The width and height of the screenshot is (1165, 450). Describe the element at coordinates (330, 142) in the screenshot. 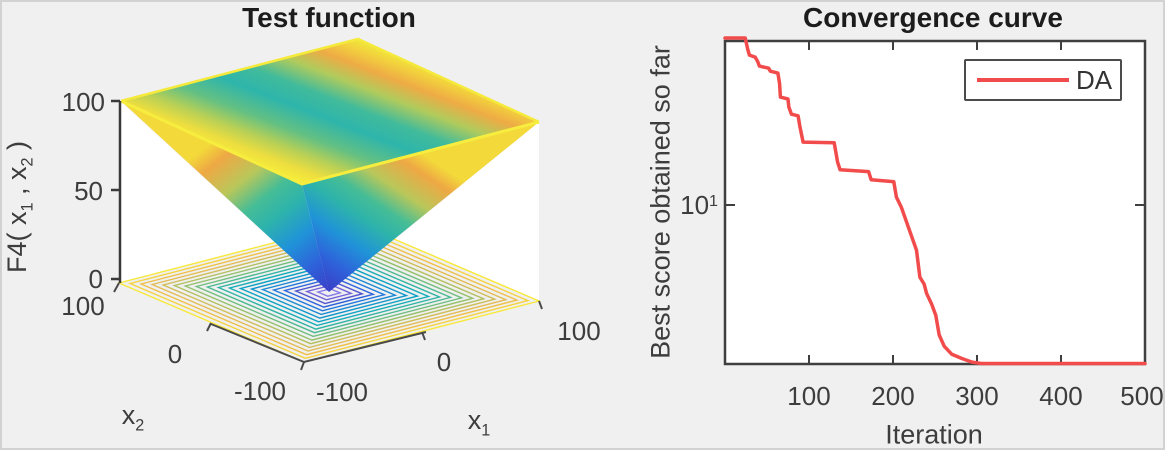

I see `surface-rim-front-edges` at that location.